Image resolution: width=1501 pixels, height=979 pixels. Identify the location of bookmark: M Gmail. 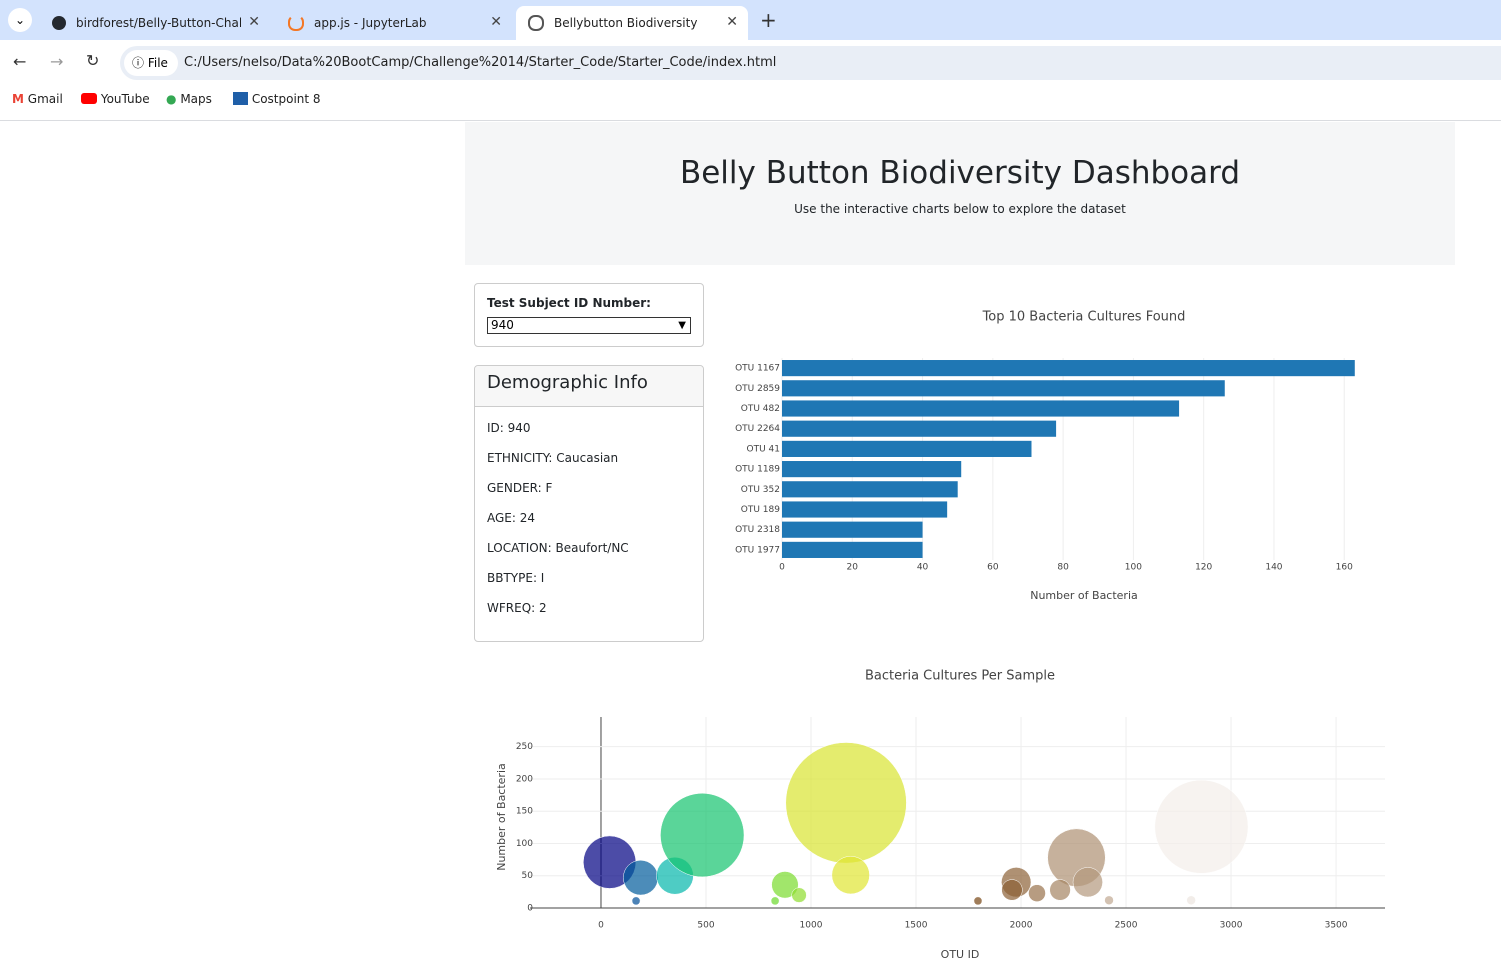
(37, 99).